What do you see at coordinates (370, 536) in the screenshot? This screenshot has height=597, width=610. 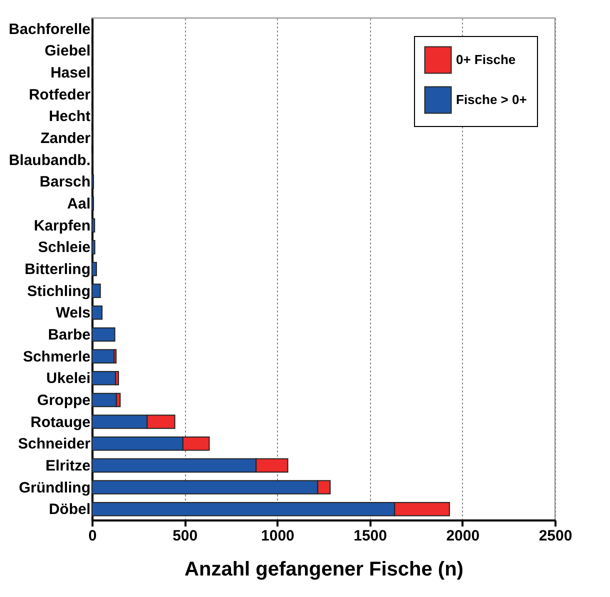 I see `x-tick-label: 1500` at bounding box center [370, 536].